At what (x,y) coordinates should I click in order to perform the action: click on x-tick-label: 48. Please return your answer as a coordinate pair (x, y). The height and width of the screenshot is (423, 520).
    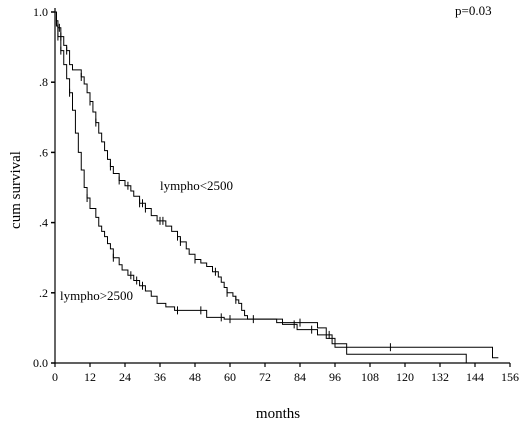
    Looking at the image, I should click on (195, 377).